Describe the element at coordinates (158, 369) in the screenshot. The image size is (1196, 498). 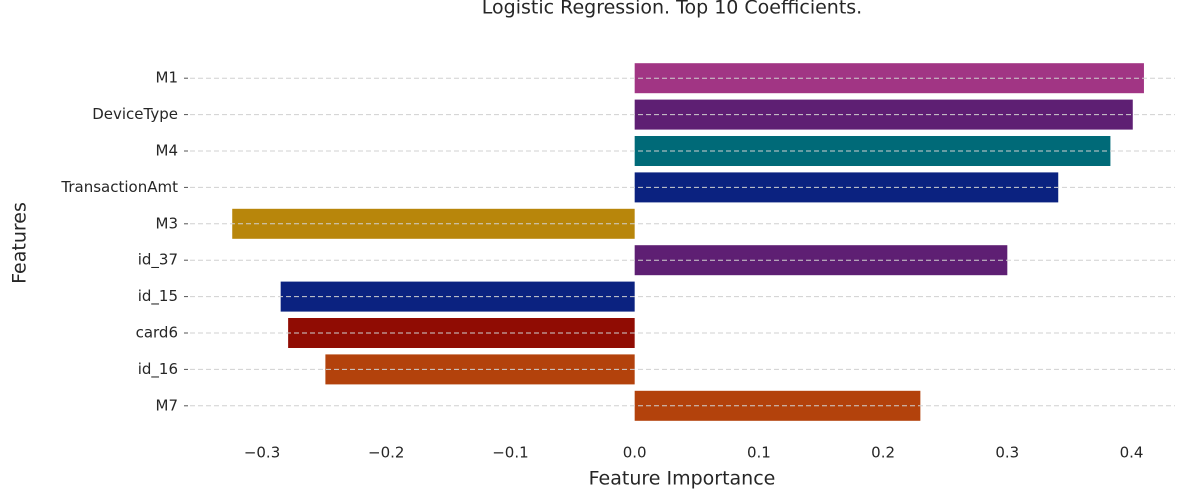
I see `y-tick-label: id_16` at that location.